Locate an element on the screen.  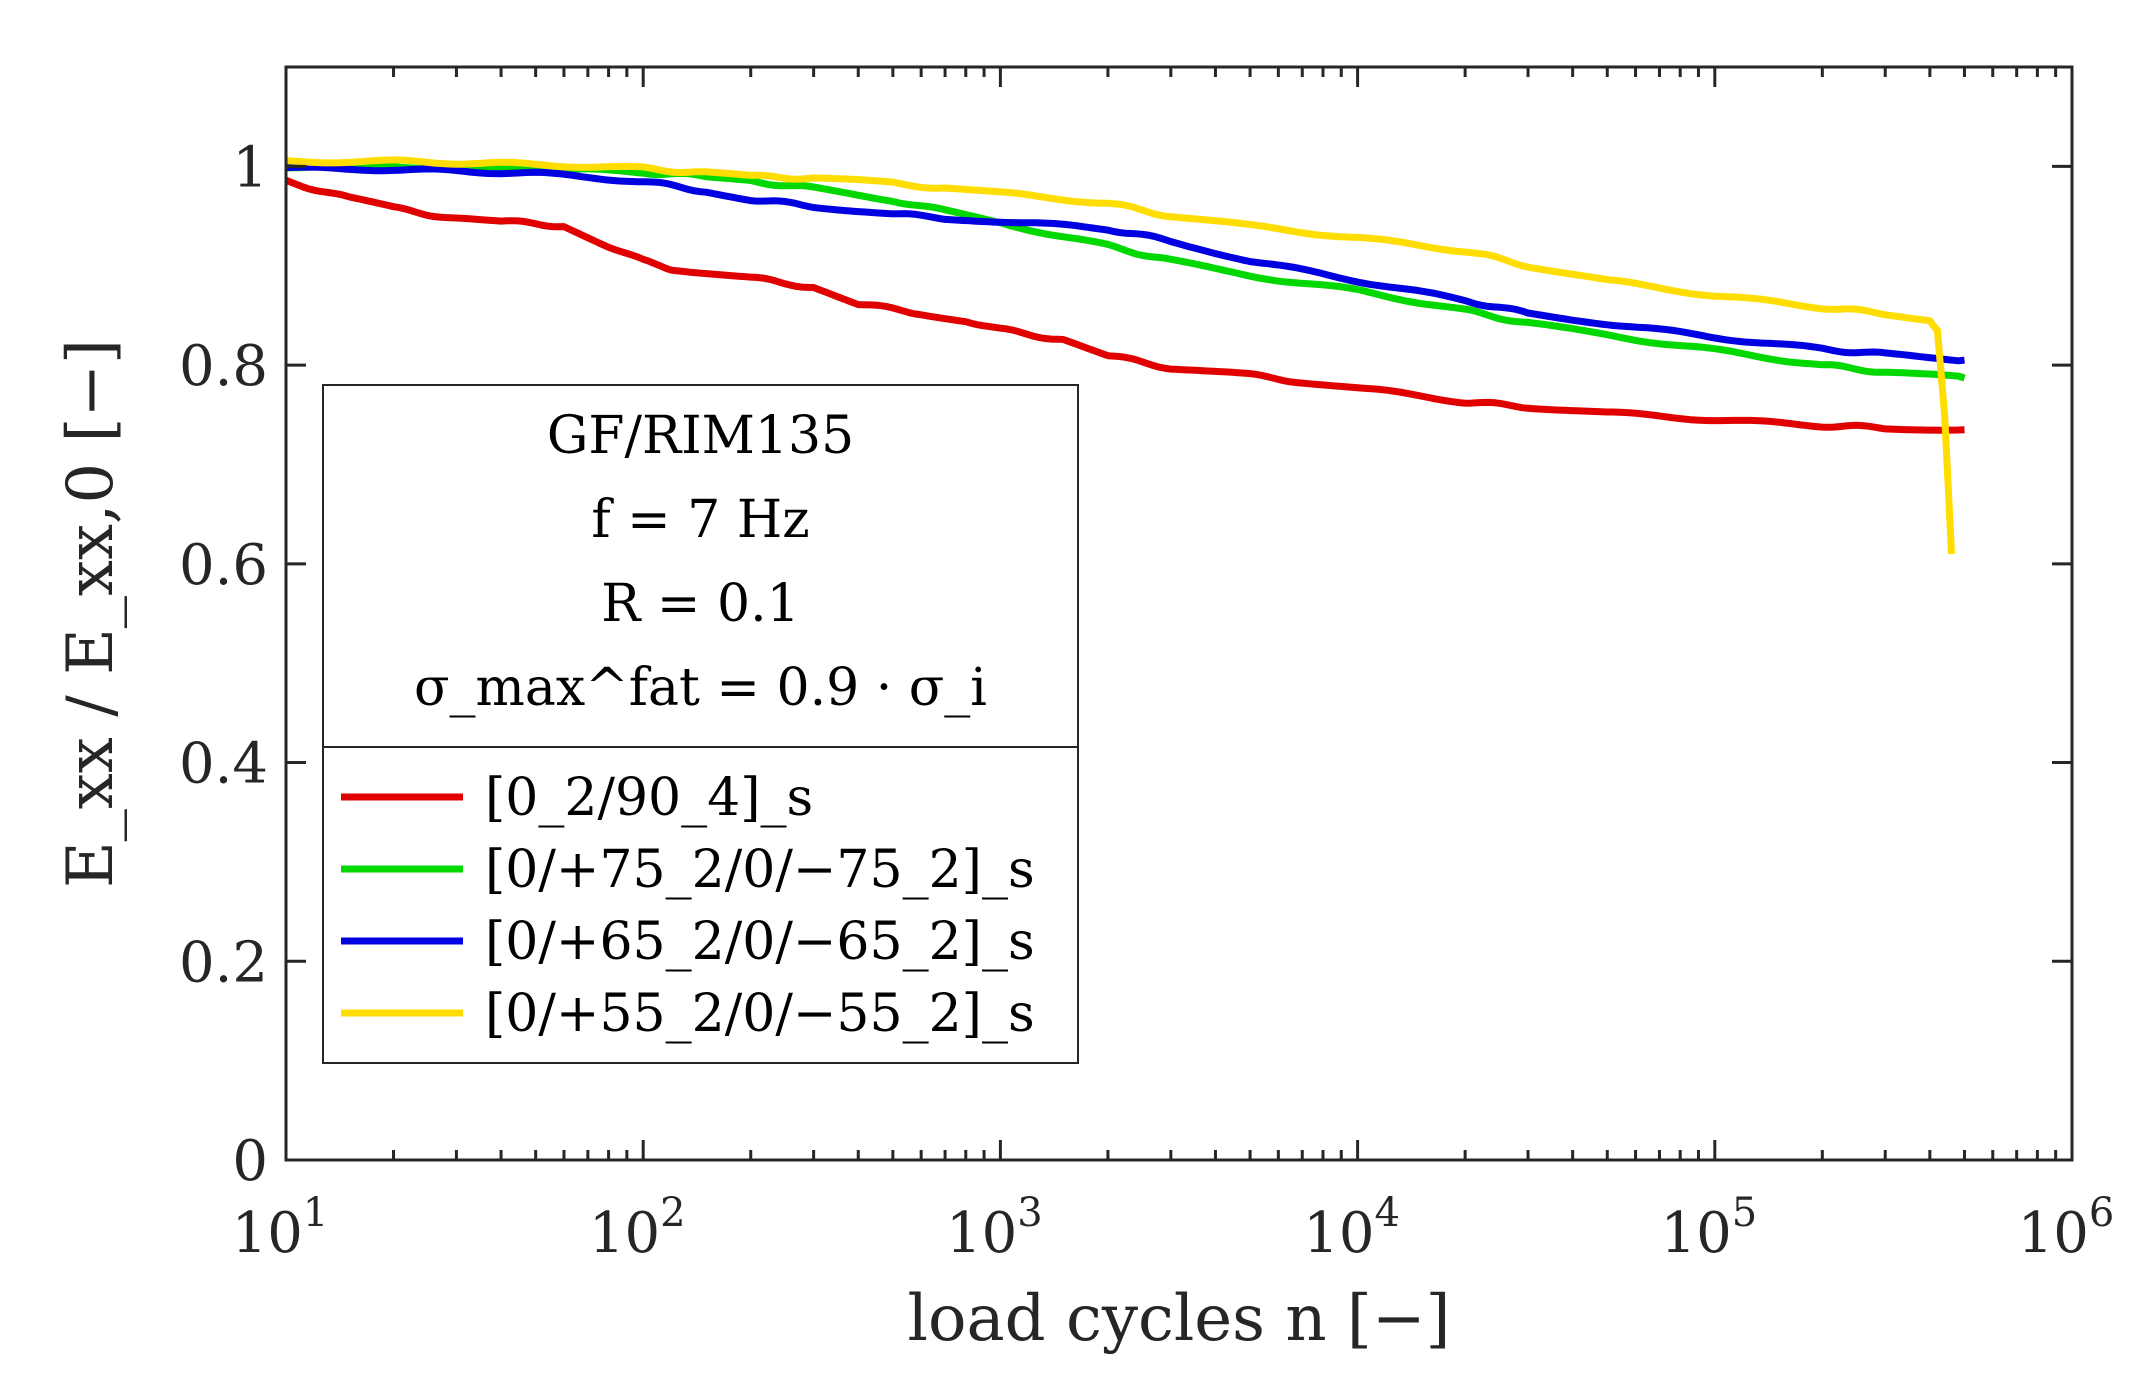
x-tick-label: 10² is located at coordinates (637, 1228).